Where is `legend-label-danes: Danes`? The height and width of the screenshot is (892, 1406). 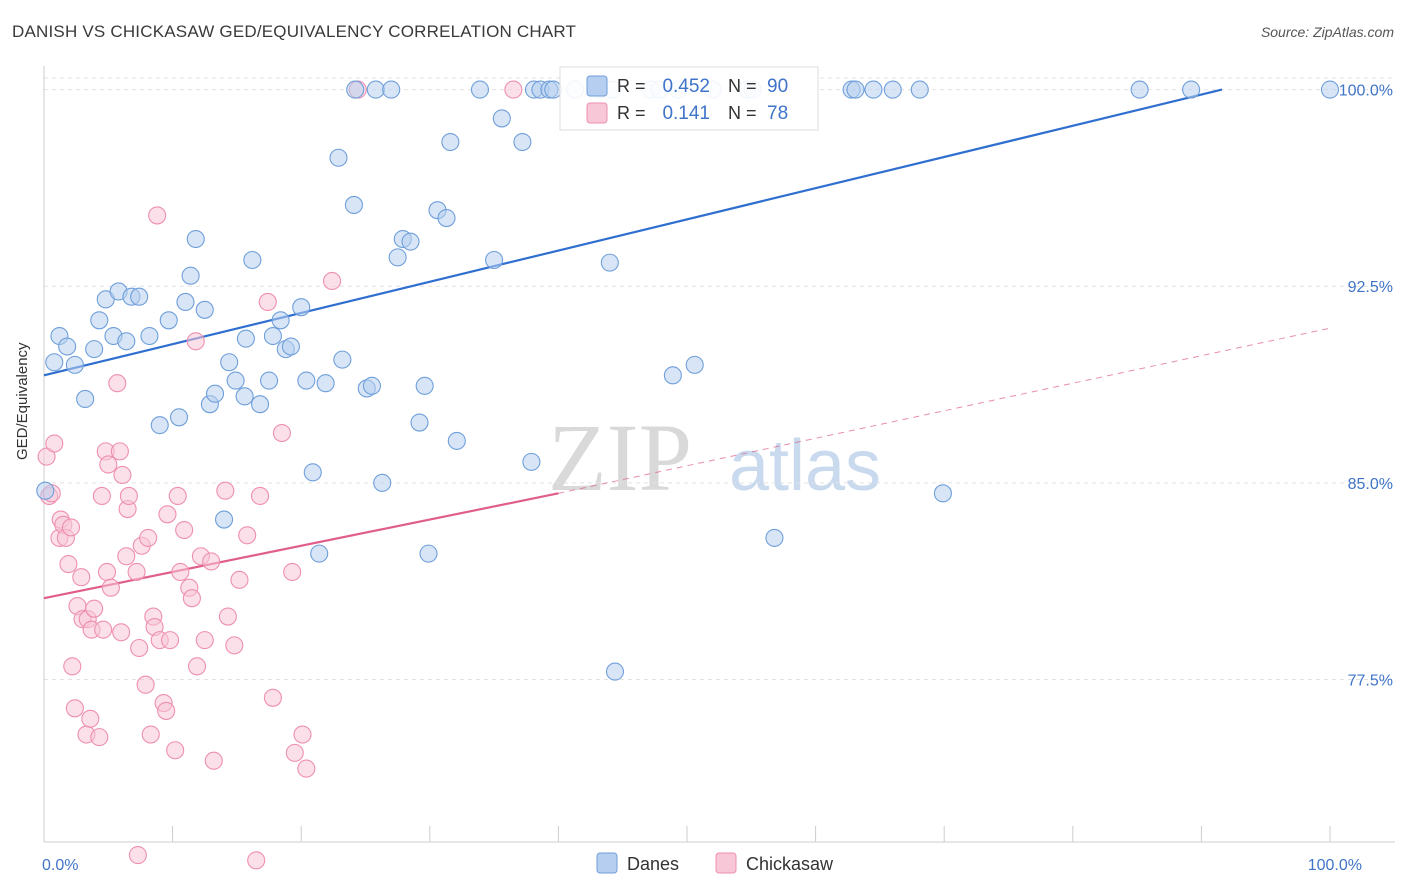
legend-label-danes: Danes is located at coordinates (653, 864).